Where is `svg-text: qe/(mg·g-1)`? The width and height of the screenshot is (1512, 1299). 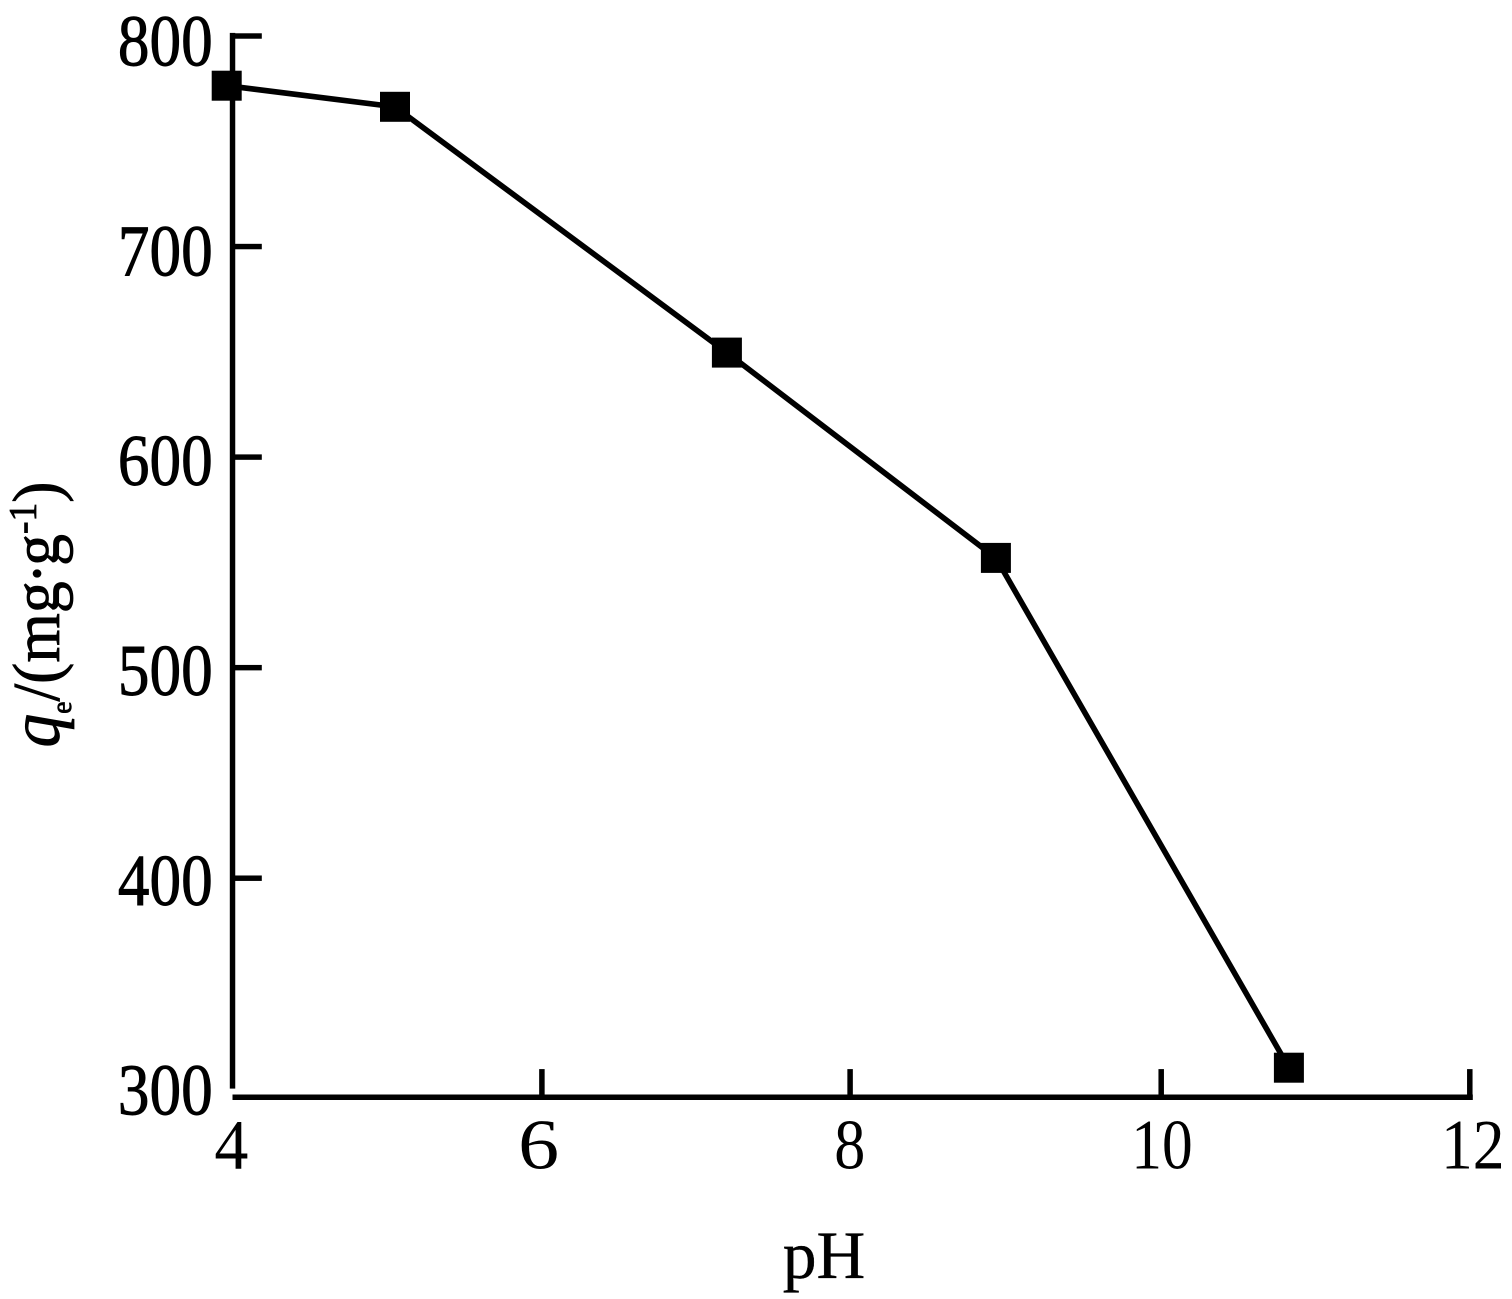 svg-text: qe/(mg·g-1) is located at coordinates (39, 615).